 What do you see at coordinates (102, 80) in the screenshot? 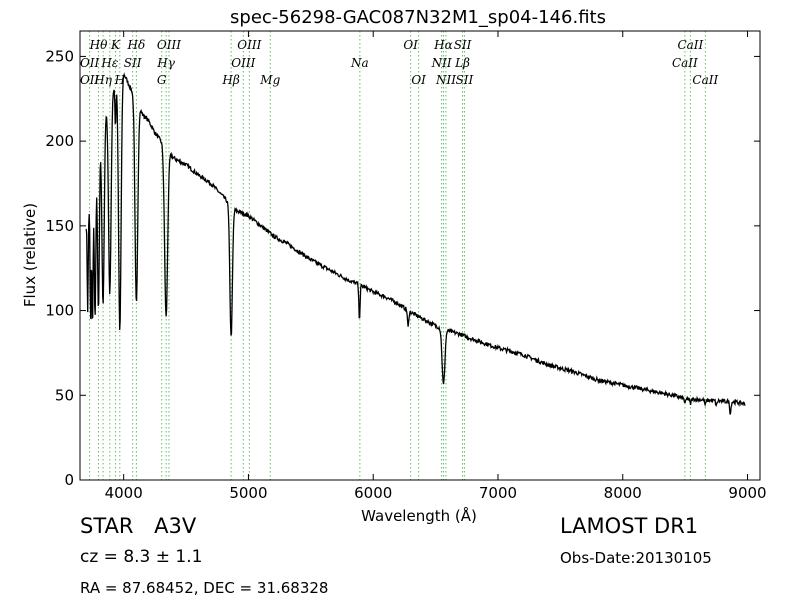
I see `line-marker-label: Hη` at bounding box center [102, 80].